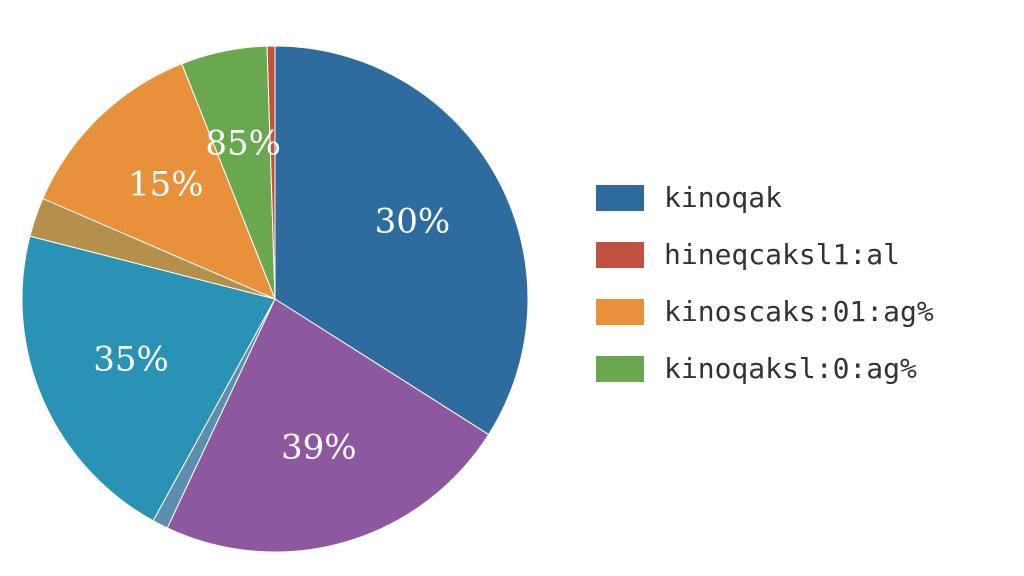  Describe the element at coordinates (131, 359) in the screenshot. I see `pie-slice-label-3: 35%` at that location.